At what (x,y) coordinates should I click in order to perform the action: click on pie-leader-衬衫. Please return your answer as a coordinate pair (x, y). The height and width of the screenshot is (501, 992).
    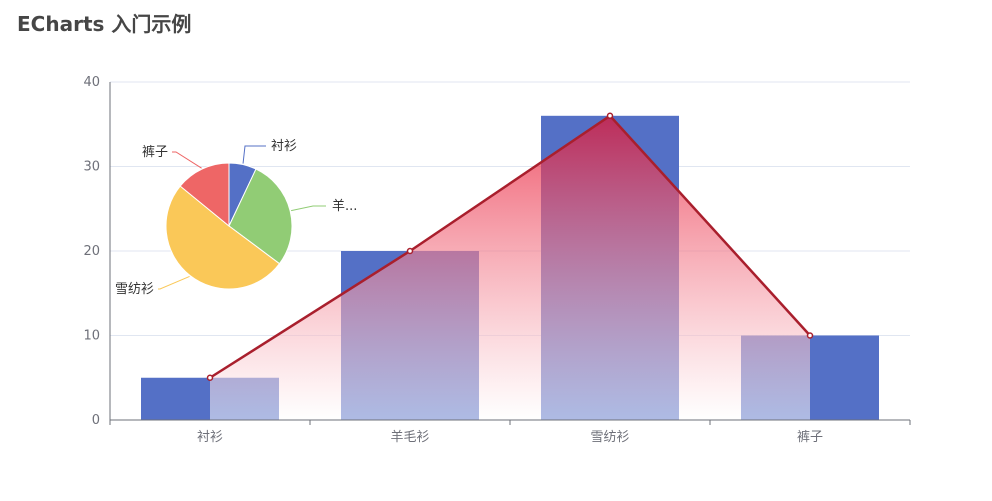
    Looking at the image, I should click on (254, 154).